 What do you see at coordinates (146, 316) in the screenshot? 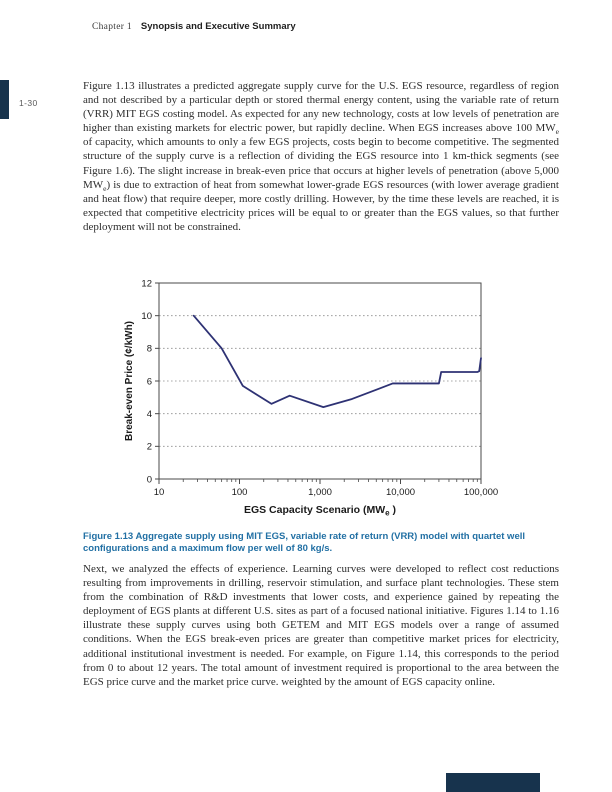
I see `y-tick-label: 10` at bounding box center [146, 316].